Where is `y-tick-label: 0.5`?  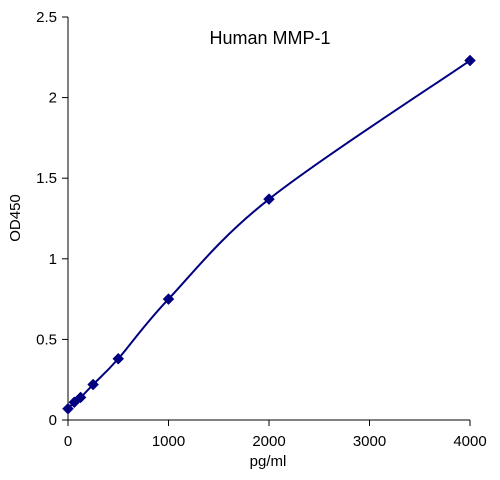
y-tick-label: 0.5 is located at coordinates (46, 339).